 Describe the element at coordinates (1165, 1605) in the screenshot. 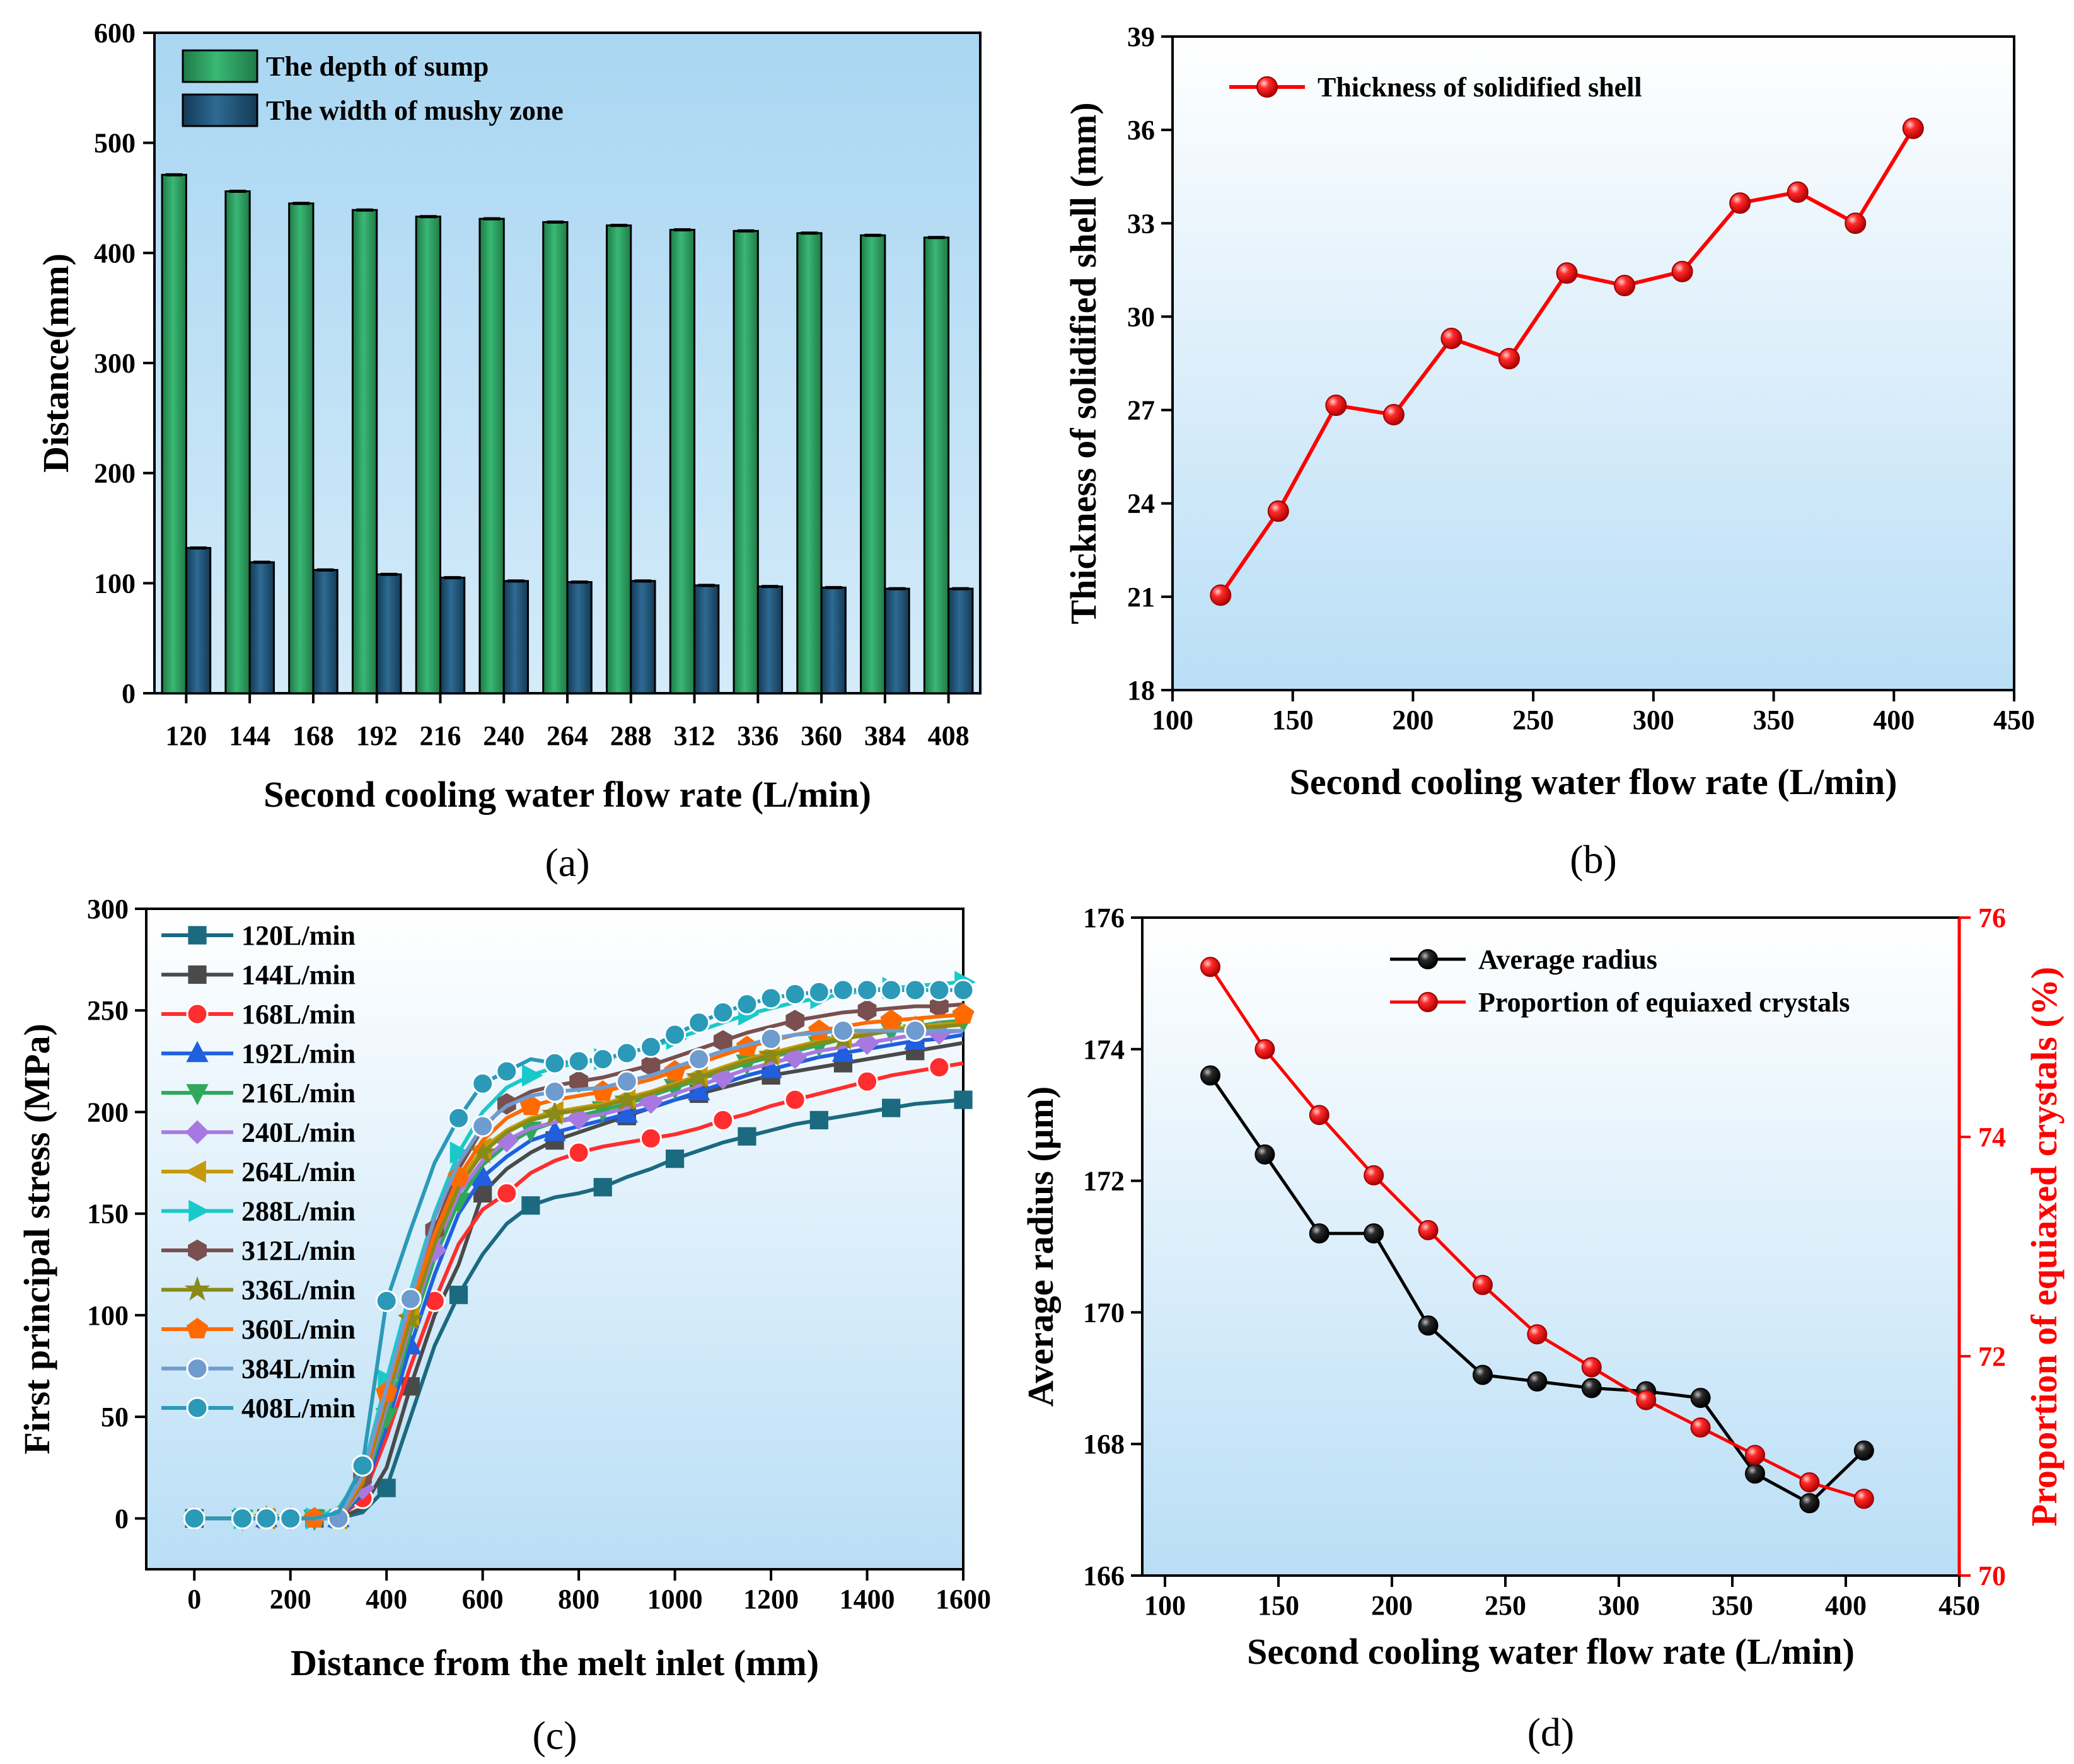

I see `x-tick-label: 100` at that location.